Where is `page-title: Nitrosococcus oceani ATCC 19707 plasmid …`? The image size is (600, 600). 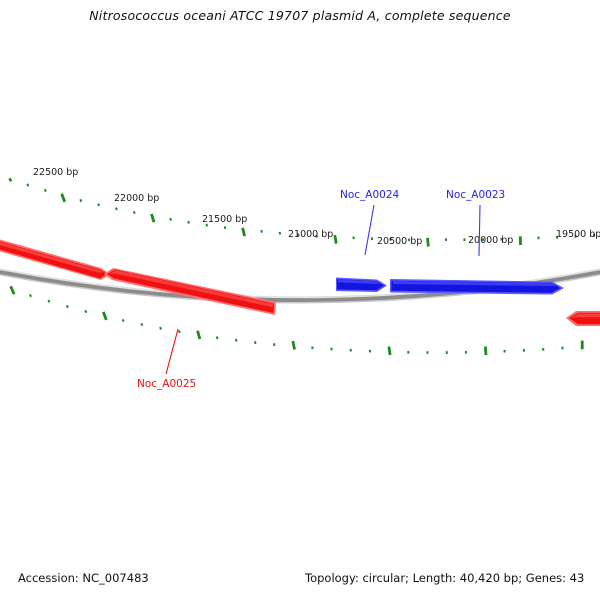
page-title: Nitrosococcus oceani ATCC 19707 plasmid … is located at coordinates (300, 15).